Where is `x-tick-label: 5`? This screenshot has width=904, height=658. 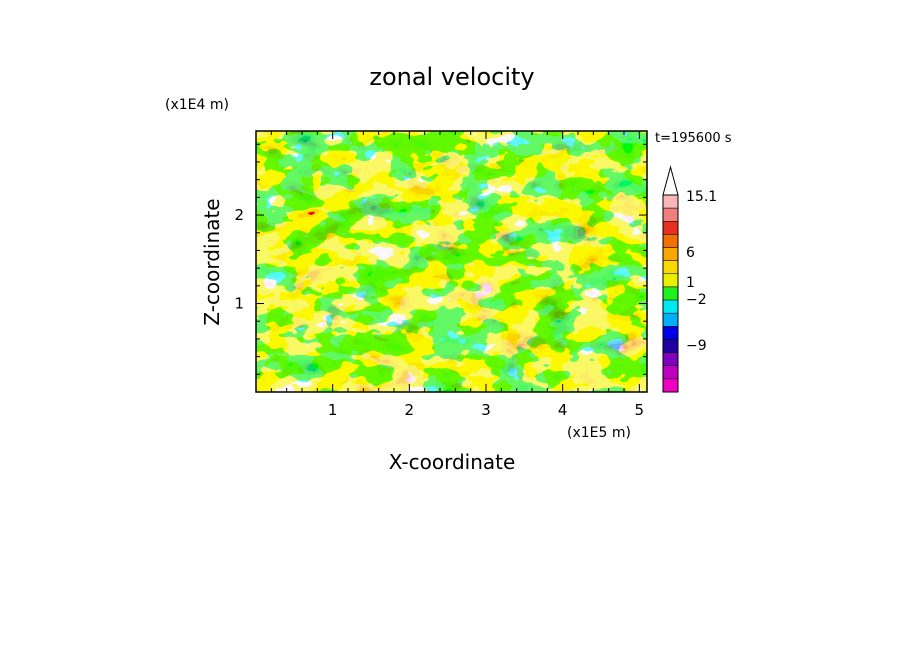 x-tick-label: 5 is located at coordinates (640, 410).